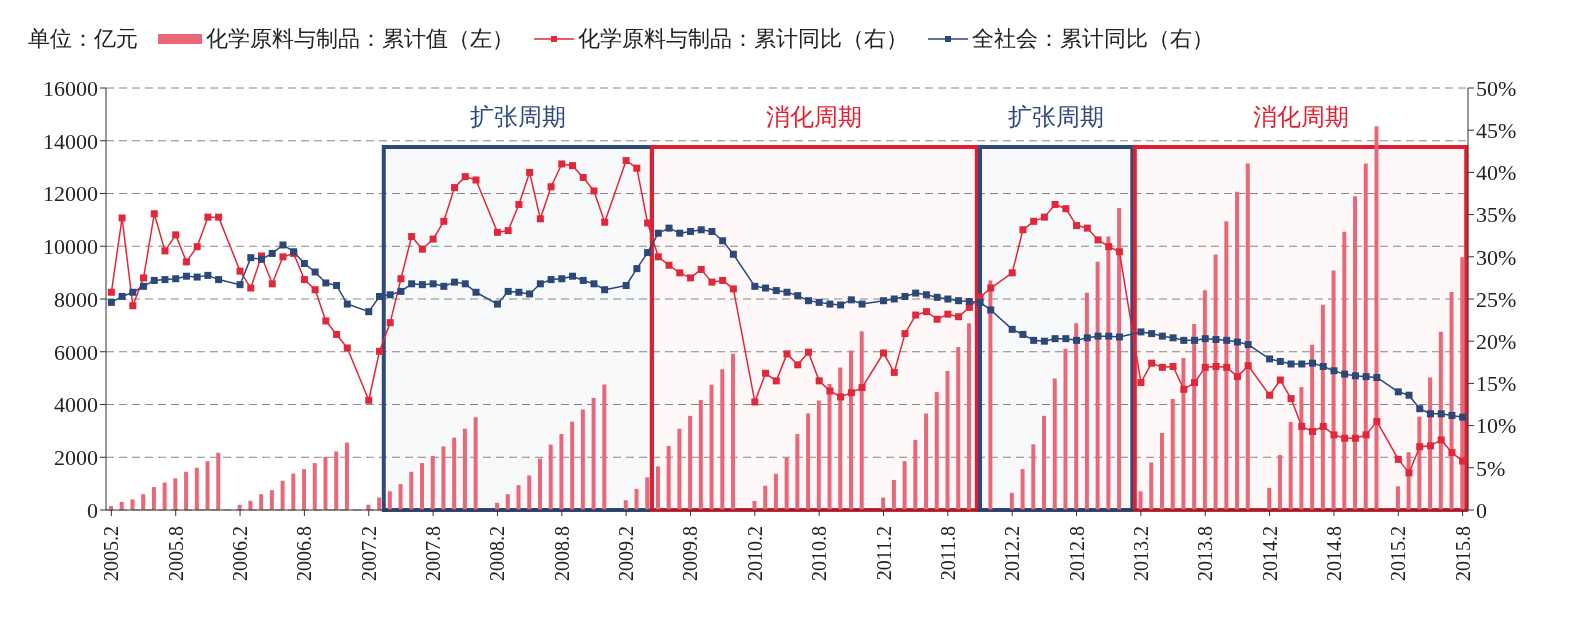 This screenshot has height=630, width=1586. Describe the element at coordinates (433, 553) in the screenshot. I see `x-tick-label: 2007.8` at that location.